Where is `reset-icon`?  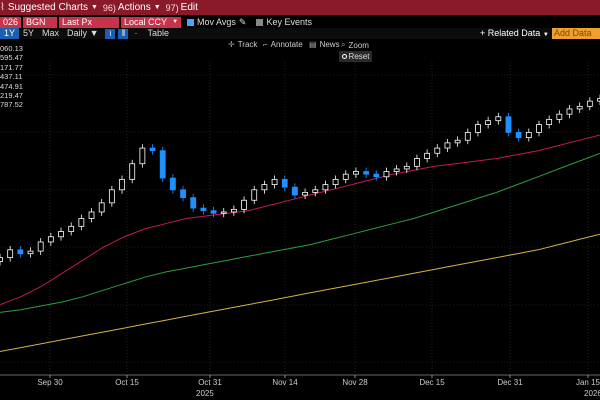 reset-icon is located at coordinates (344, 56).